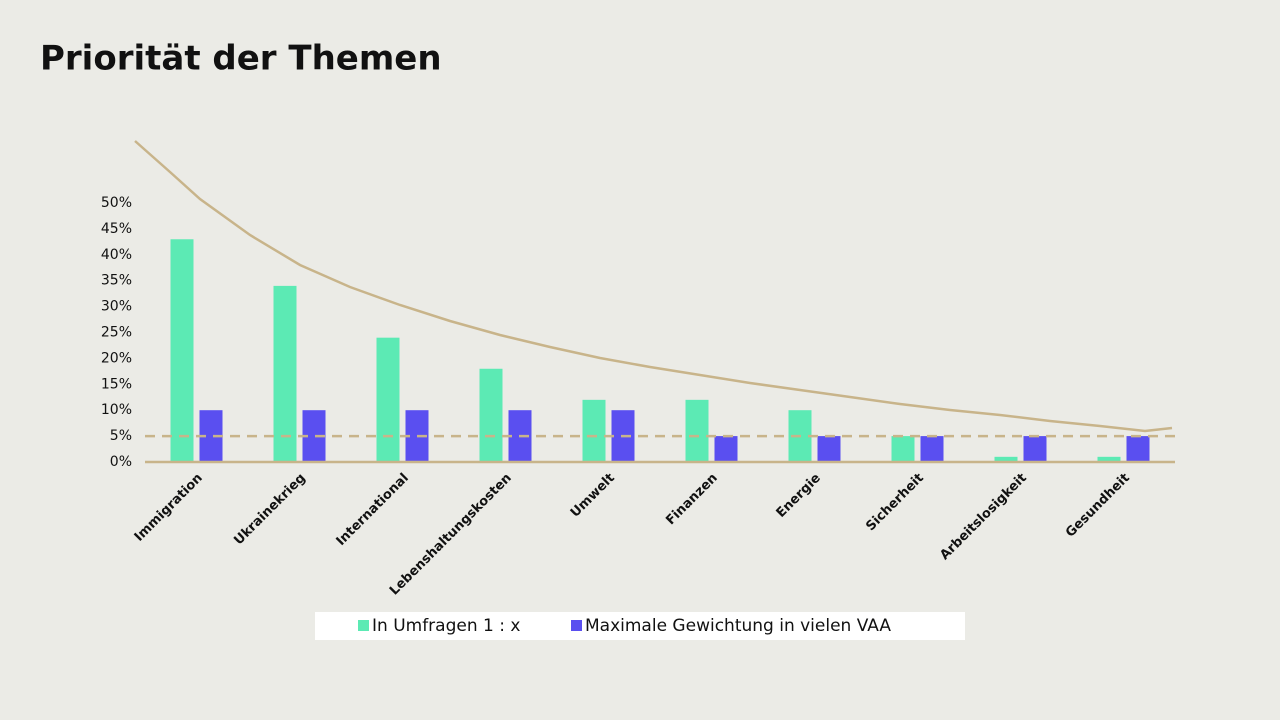 The width and height of the screenshot is (1280, 720). I want to click on y-tick-label: 20%, so click(116, 358).